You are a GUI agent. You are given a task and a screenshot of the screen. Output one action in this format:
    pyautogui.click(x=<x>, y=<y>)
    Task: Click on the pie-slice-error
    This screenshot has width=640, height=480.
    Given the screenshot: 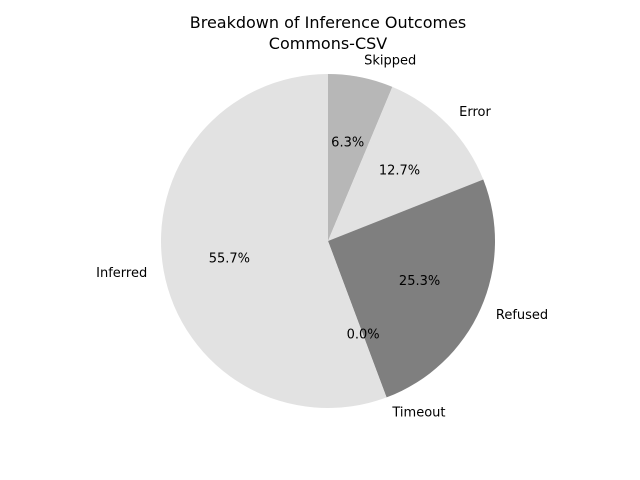 What is the action you would take?
    pyautogui.click(x=406, y=163)
    